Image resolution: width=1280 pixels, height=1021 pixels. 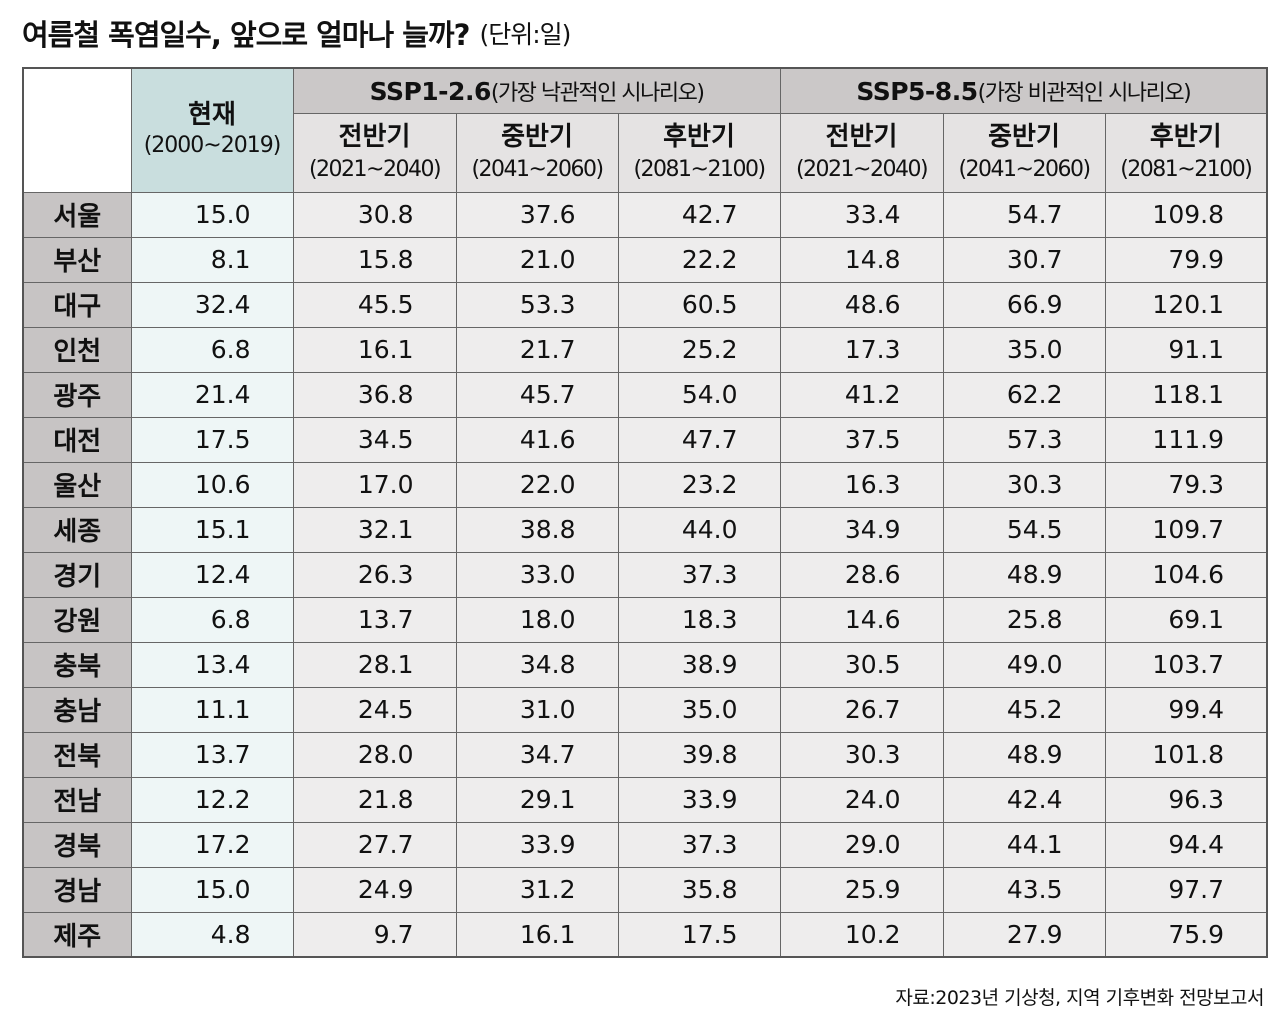 What do you see at coordinates (374, 754) in the screenshot?
I see `projection-value-cell: 28.0` at bounding box center [374, 754].